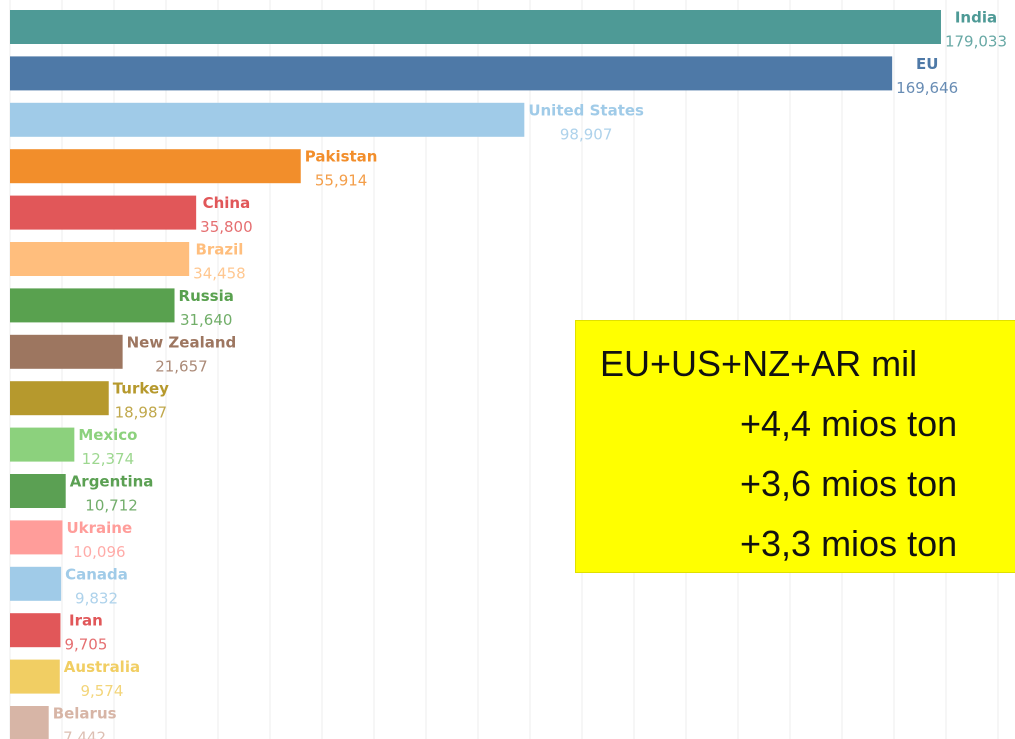 The width and height of the screenshot is (1015, 739). What do you see at coordinates (84, 734) in the screenshot?
I see `value-label: 7,442` at bounding box center [84, 734].